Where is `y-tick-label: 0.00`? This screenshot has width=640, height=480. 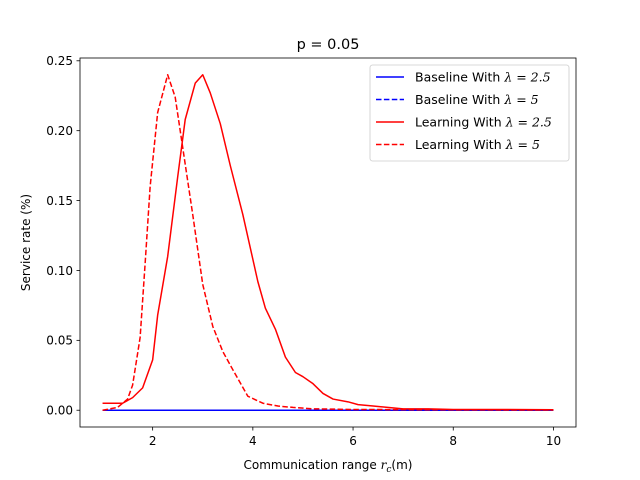
y-tick-label: 0.00 is located at coordinates (59, 411).